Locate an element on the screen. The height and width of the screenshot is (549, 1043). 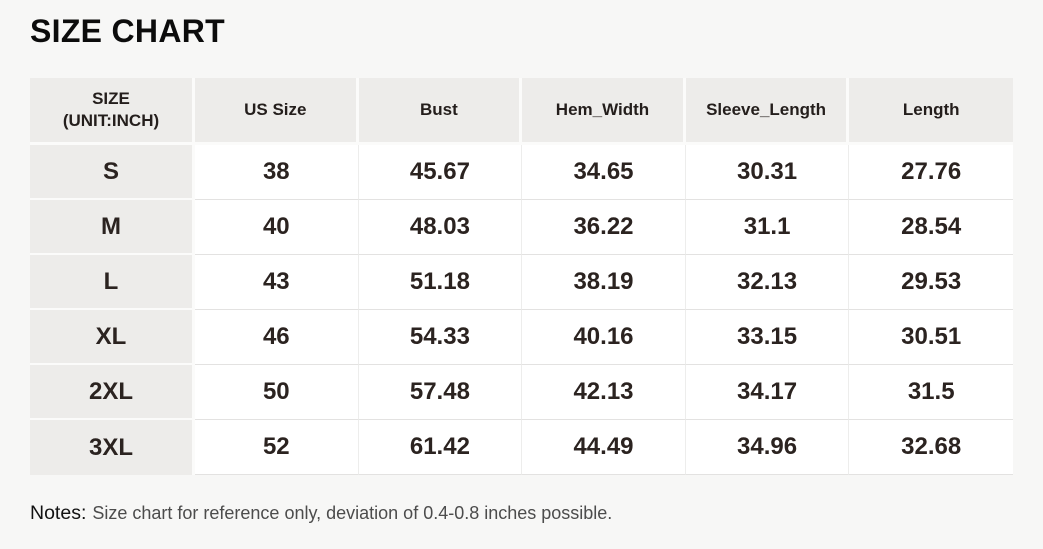
table-row-l: L 43 51.18 38.19 32.13 29.53 is located at coordinates (521, 282).